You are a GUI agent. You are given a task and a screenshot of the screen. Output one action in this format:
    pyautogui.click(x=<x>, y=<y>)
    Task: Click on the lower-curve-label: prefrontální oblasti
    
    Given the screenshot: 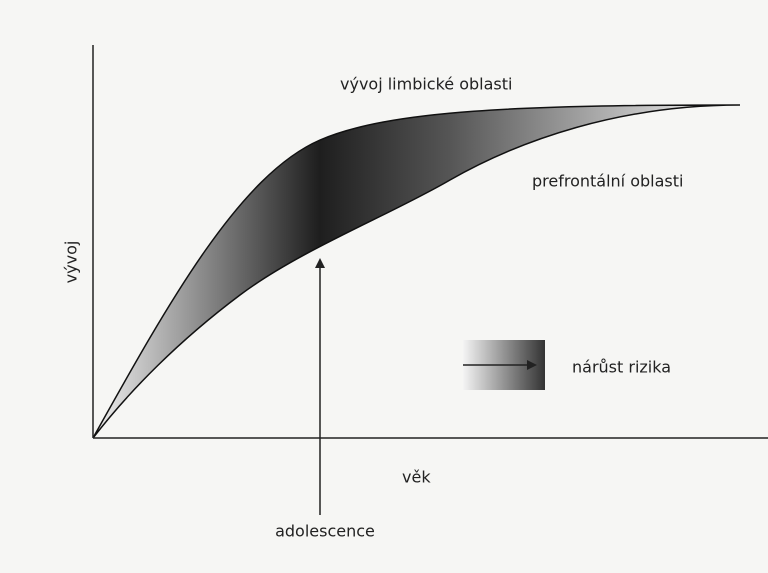 What is the action you would take?
    pyautogui.click(x=607, y=181)
    